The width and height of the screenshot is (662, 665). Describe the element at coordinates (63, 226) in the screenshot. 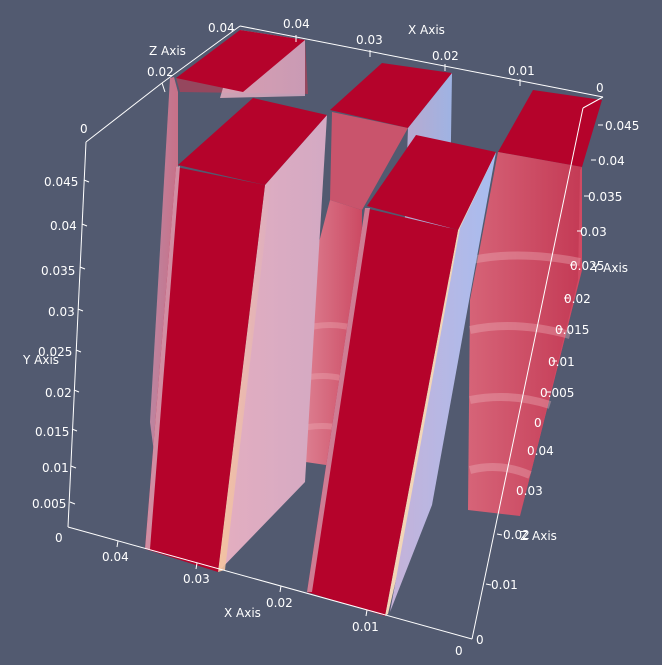

I see `left-y-tick-label: 0.04` at that location.